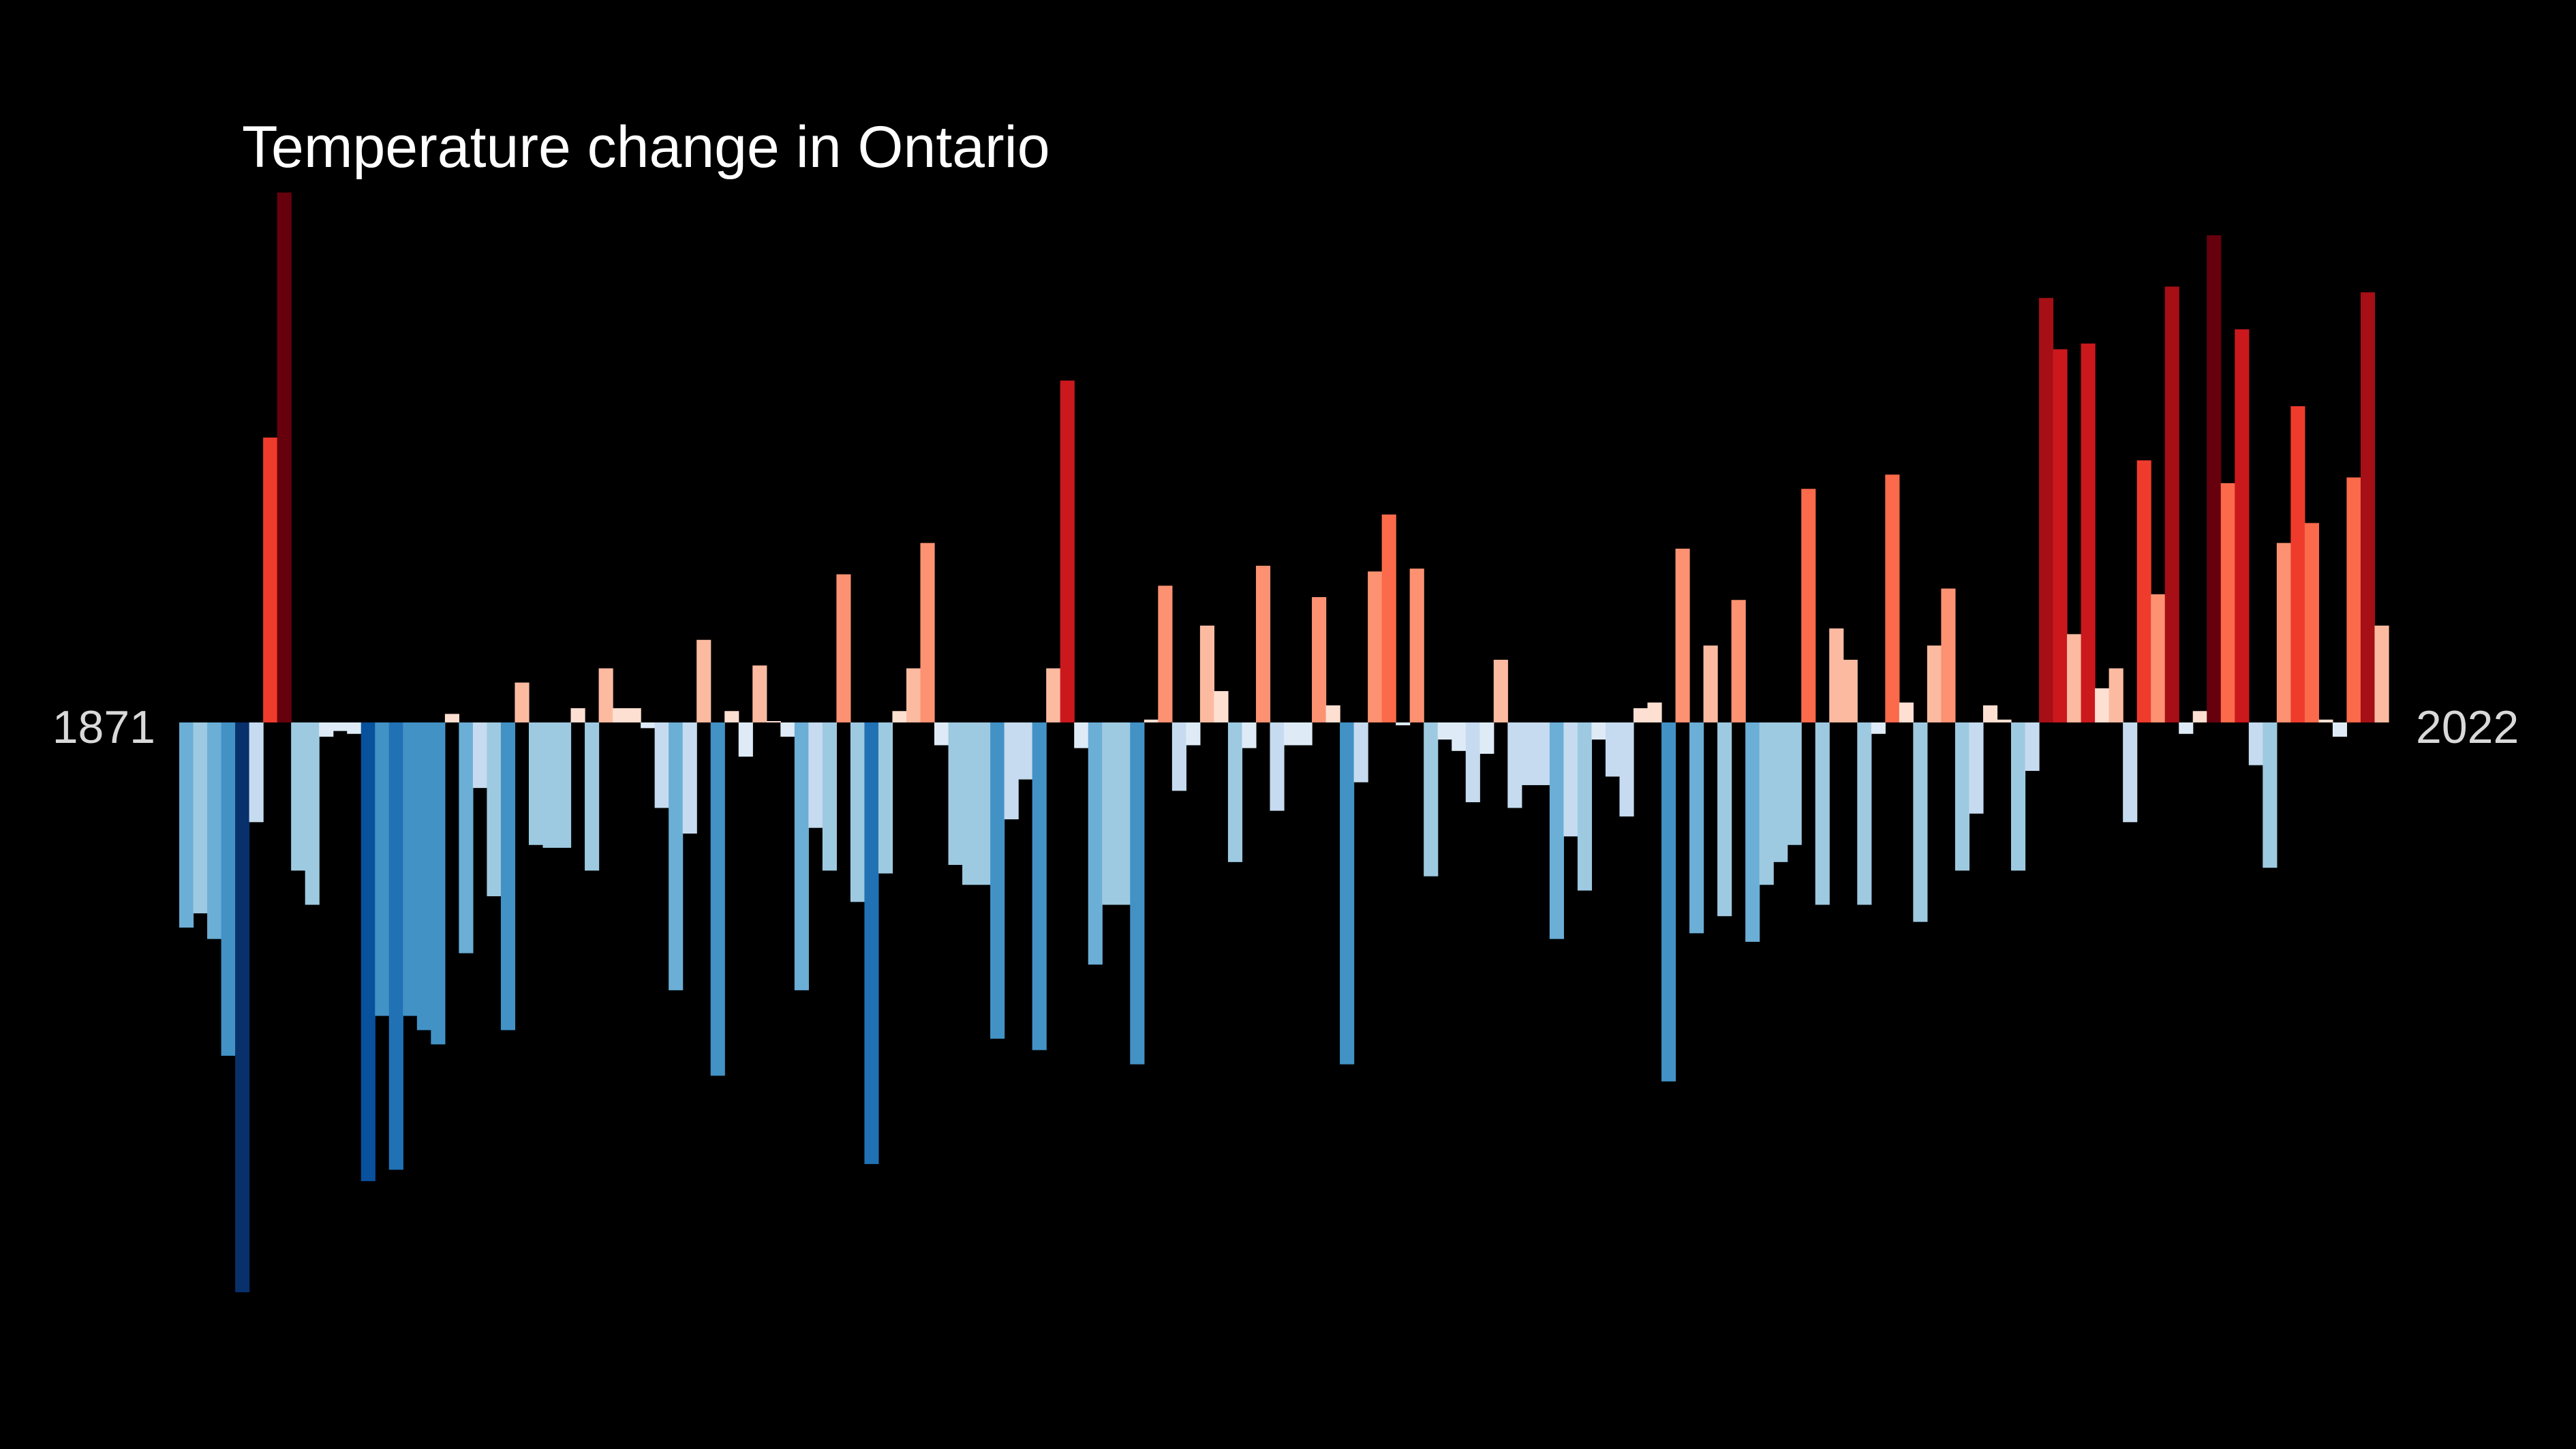 The height and width of the screenshot is (1449, 2576). I want to click on bar-2007, so click(2088, 533).